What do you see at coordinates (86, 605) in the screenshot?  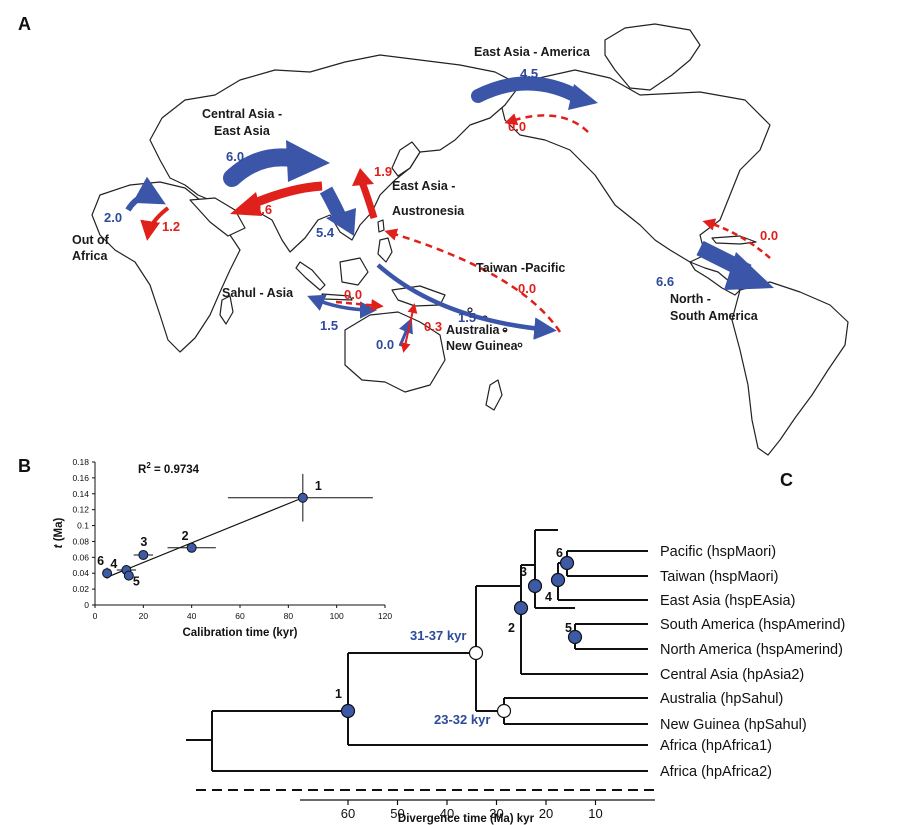 I see `y-tick-label: 0` at bounding box center [86, 605].